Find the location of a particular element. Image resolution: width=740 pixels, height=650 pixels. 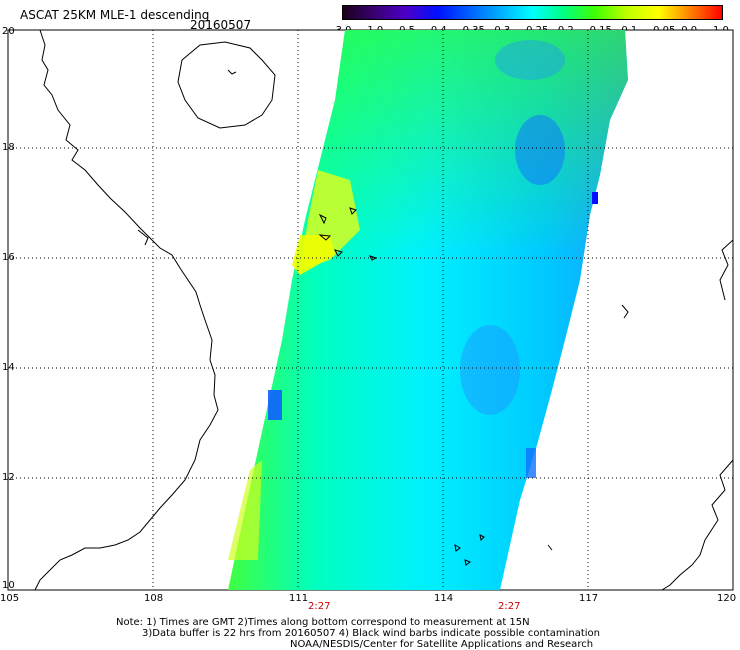

colorbar is located at coordinates (532, 12).